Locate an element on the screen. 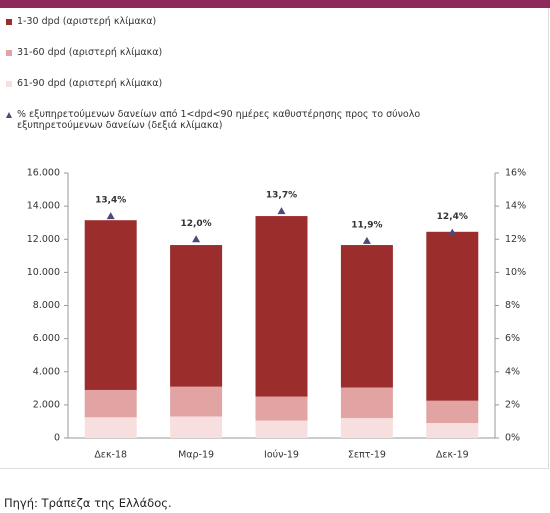 The width and height of the screenshot is (550, 513). y-tick-label: 14.000 is located at coordinates (43, 206).